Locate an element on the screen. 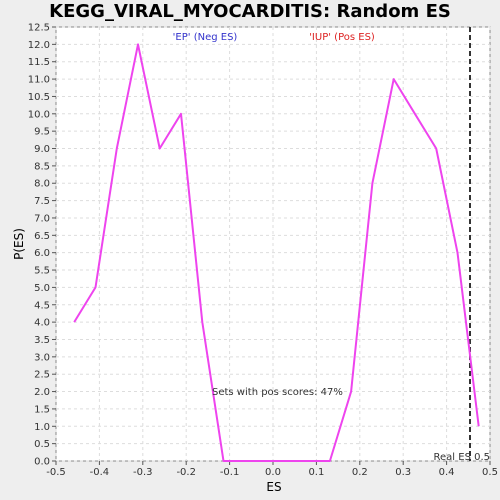 The width and height of the screenshot is (500, 500). x-tick-label: 0.1 is located at coordinates (316, 472).